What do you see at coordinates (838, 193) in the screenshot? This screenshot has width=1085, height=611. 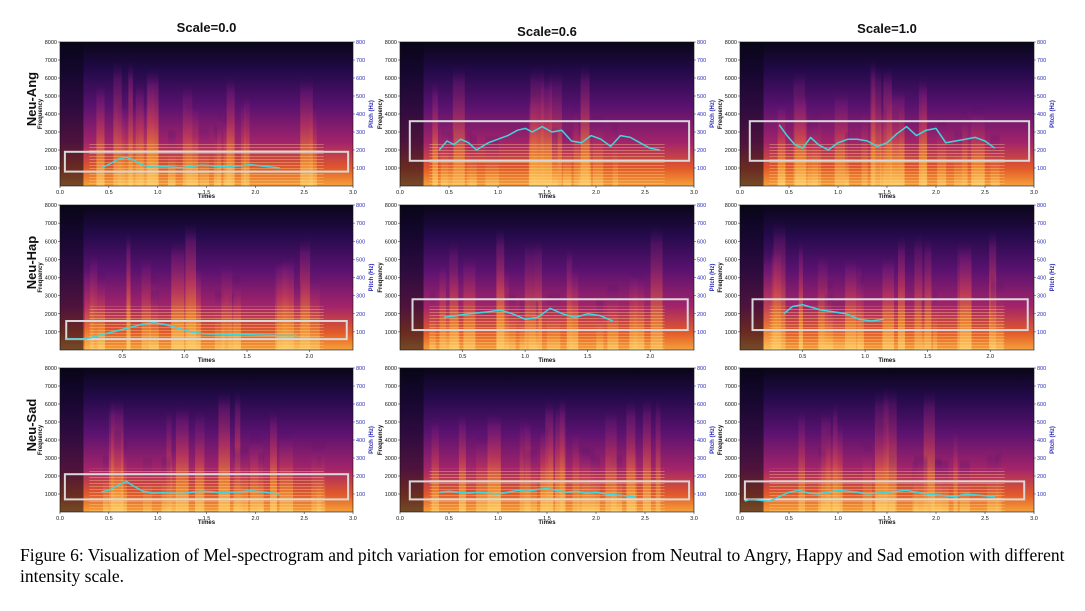 I see `x-tick-label: 1.0` at bounding box center [838, 193].